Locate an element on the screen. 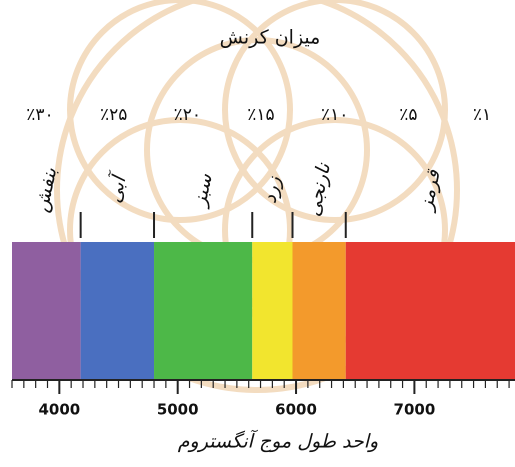  band-label: نارنجی is located at coordinates (318, 190).